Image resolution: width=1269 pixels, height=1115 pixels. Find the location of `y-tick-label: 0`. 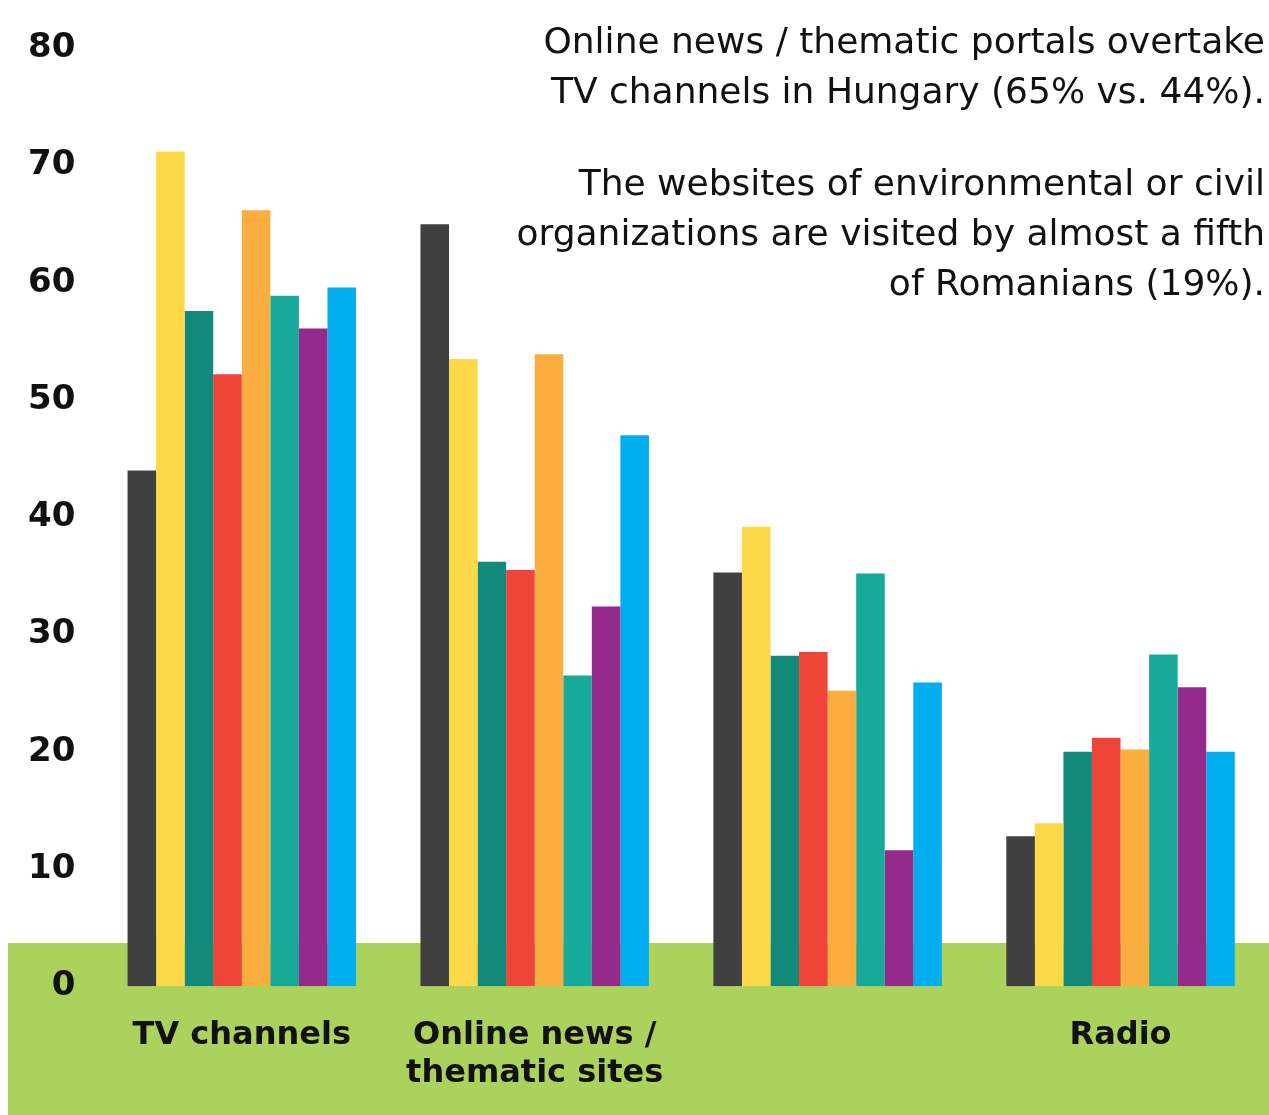

y-tick-label: 0 is located at coordinates (63, 983).